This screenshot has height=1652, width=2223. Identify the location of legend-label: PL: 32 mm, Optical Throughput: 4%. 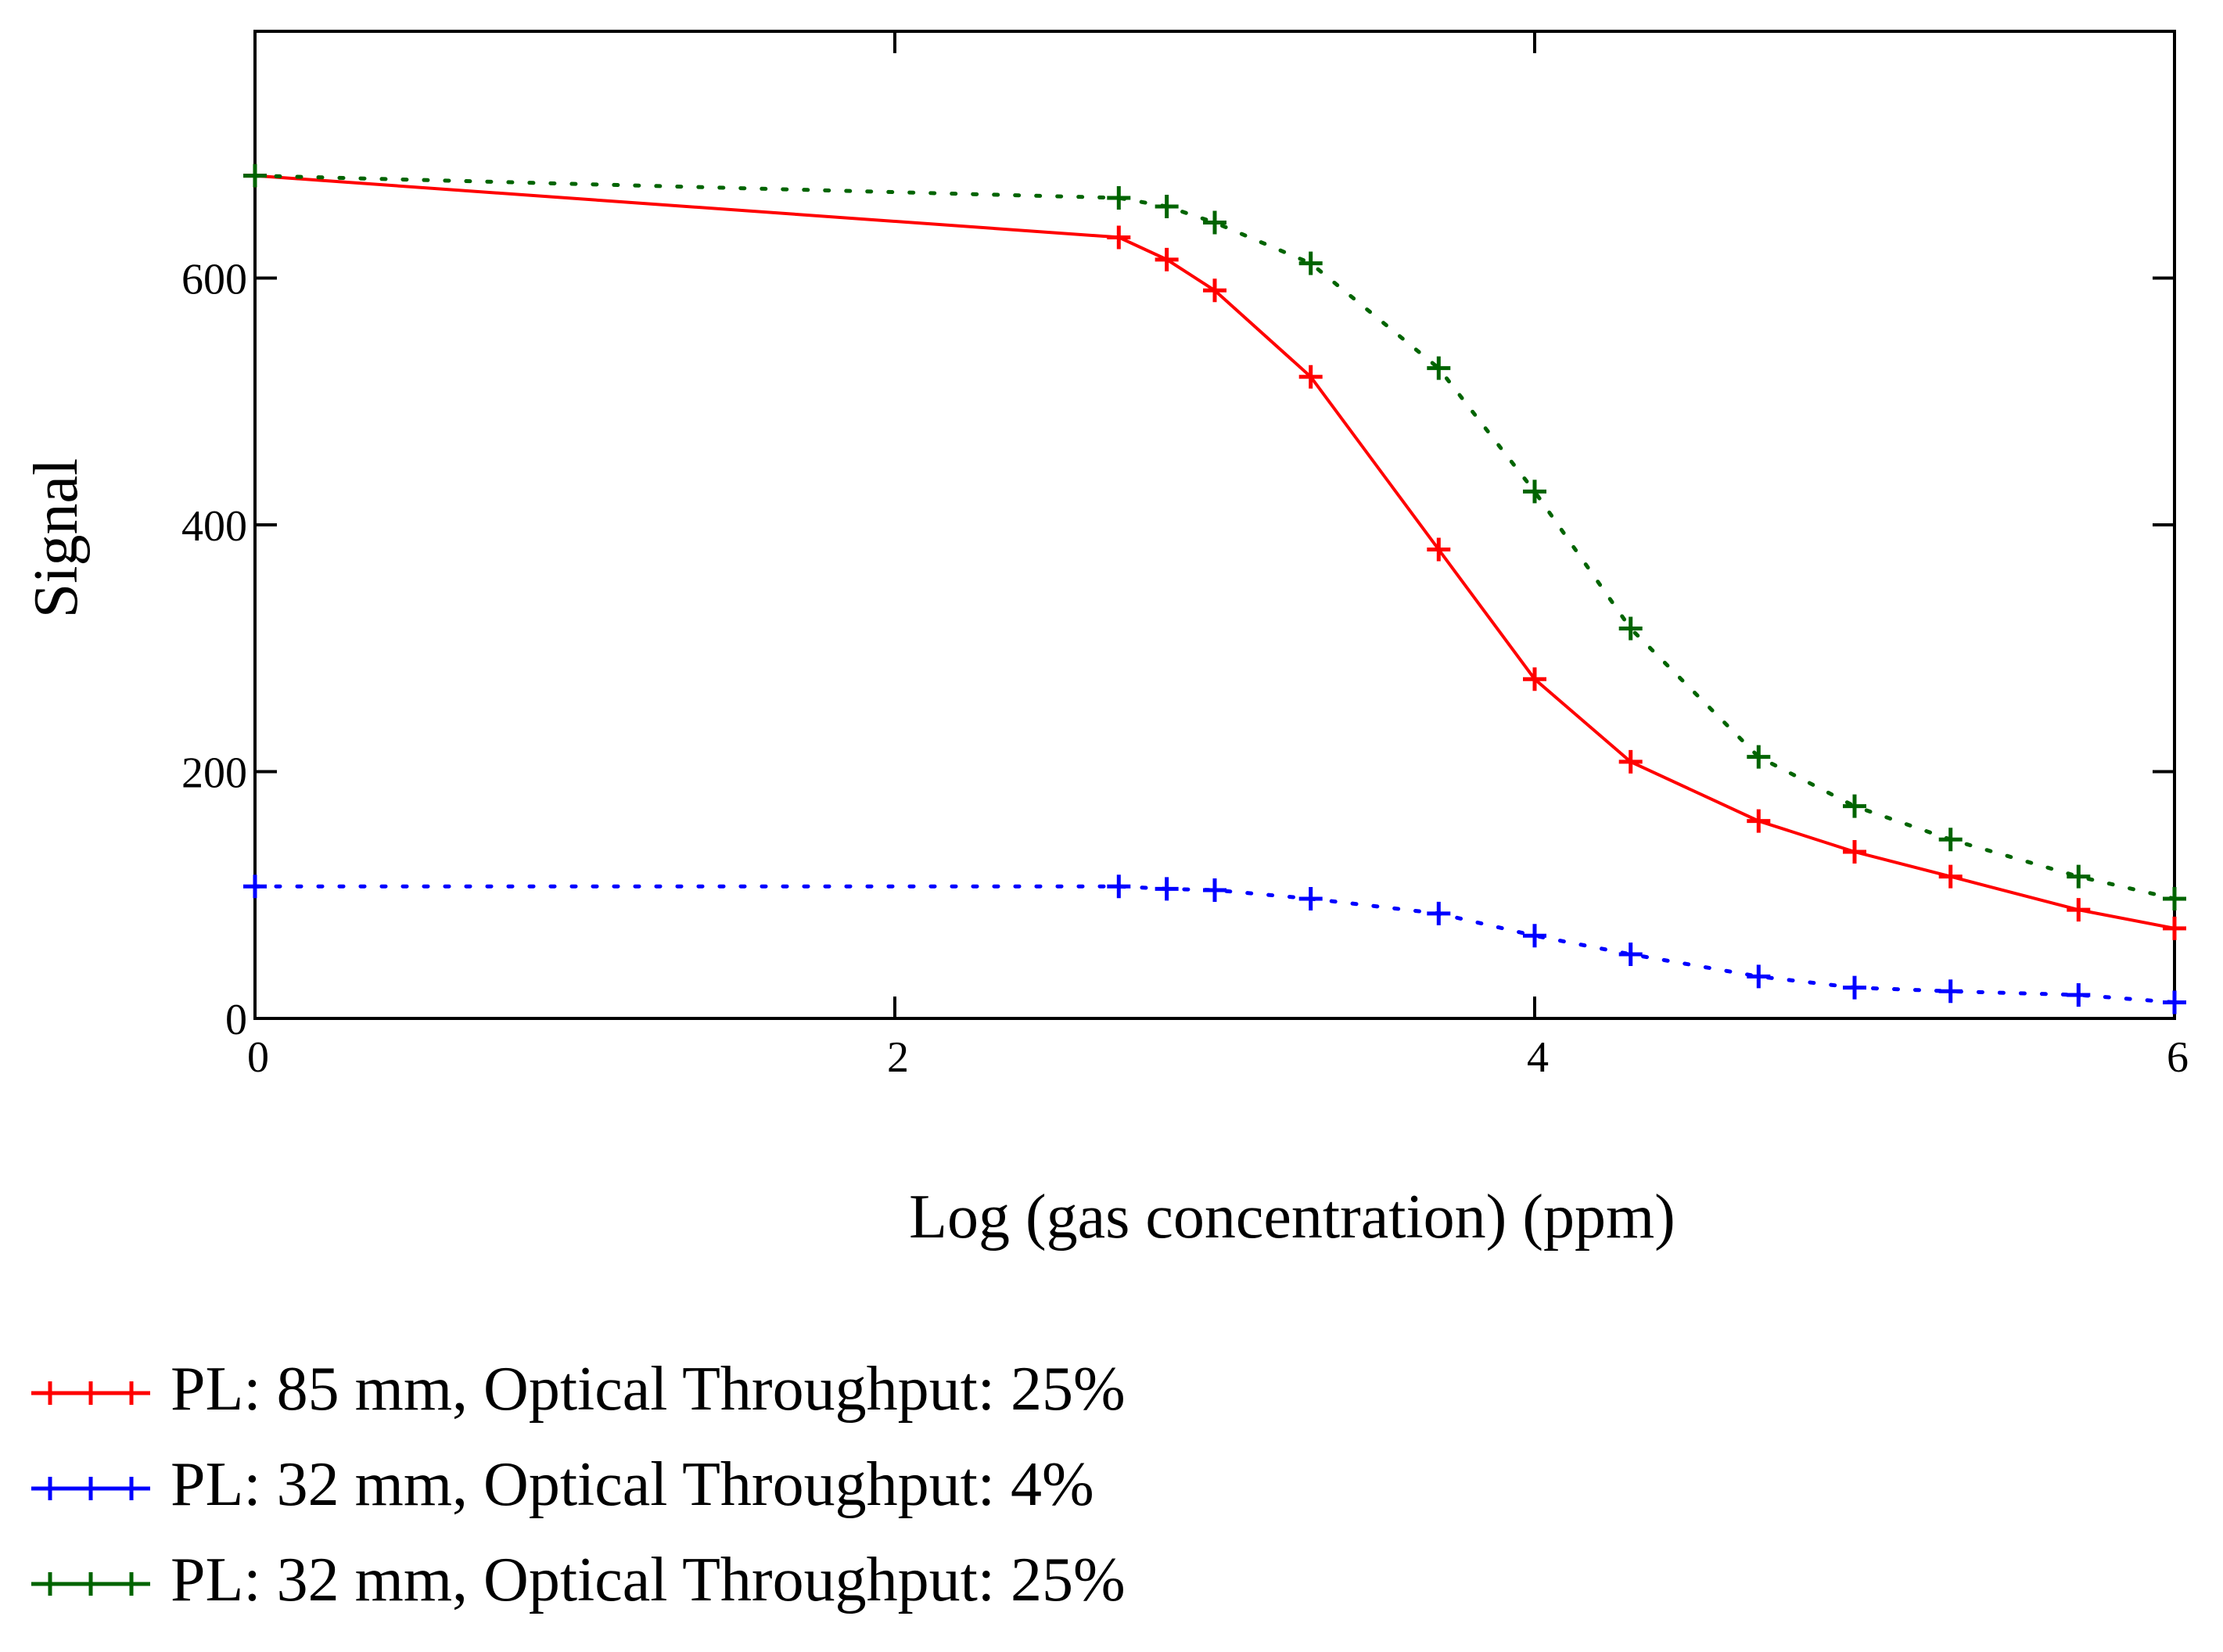
(632, 1484).